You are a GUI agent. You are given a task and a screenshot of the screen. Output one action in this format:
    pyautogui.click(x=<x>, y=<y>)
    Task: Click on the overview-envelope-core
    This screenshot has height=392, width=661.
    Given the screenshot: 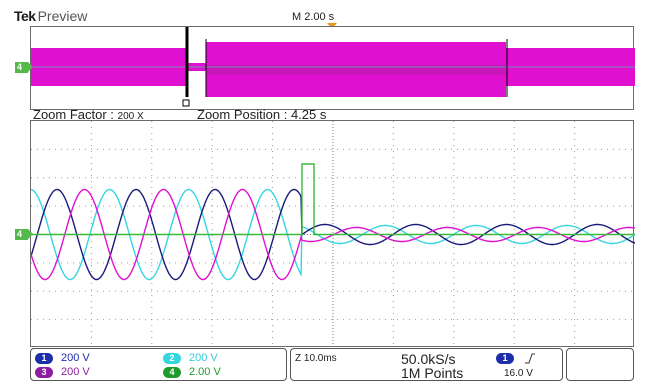 What is the action you would take?
    pyautogui.click(x=356, y=70)
    